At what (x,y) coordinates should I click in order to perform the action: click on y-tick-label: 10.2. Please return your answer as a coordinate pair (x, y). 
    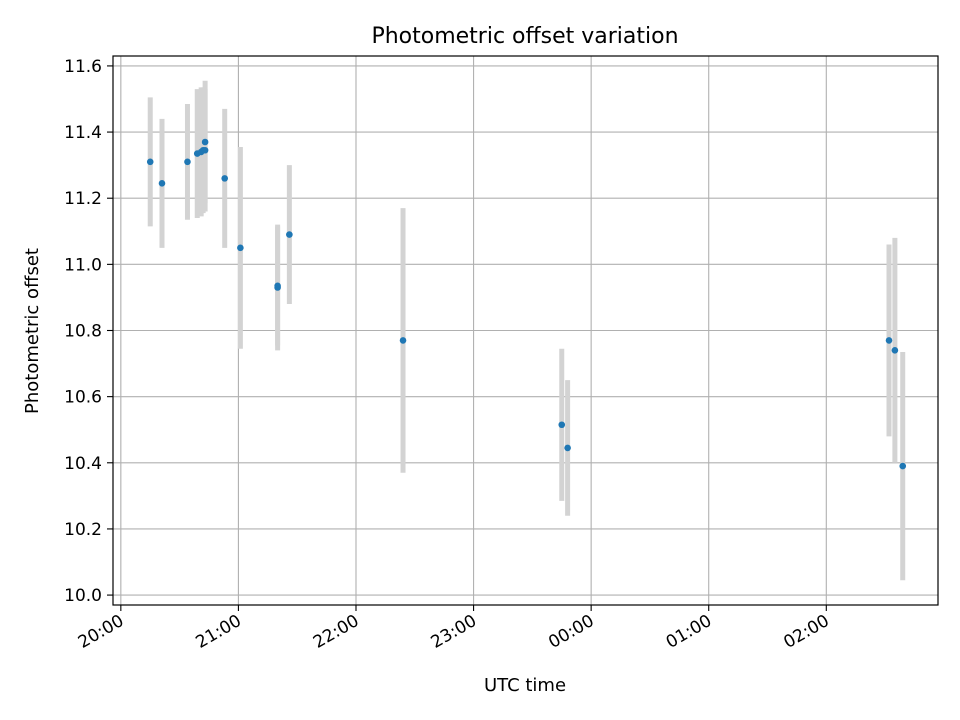
    Looking at the image, I should click on (83, 530).